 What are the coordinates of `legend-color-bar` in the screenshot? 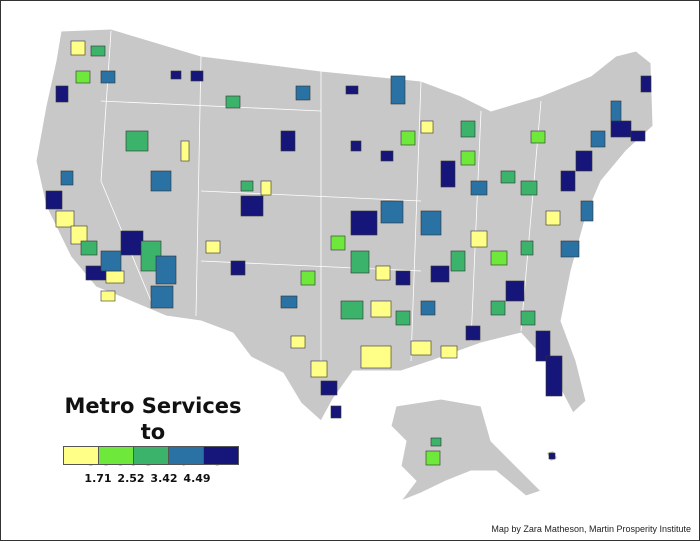 It's located at (151, 455).